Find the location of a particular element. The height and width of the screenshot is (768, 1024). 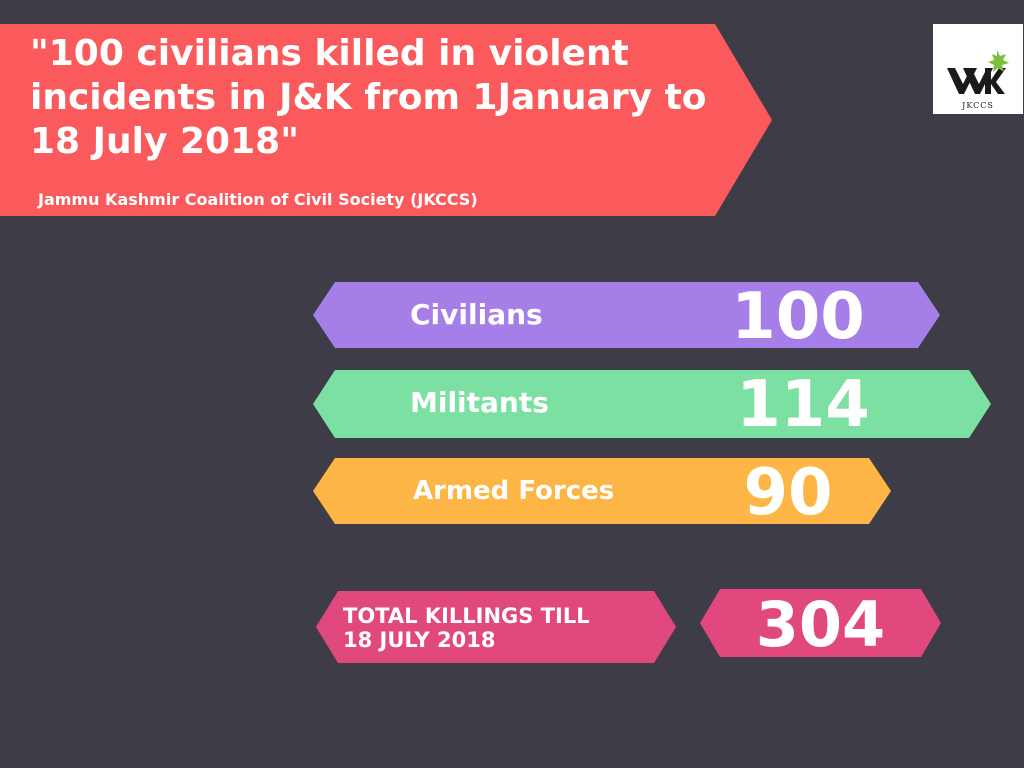

total-label-banner is located at coordinates (496, 627).